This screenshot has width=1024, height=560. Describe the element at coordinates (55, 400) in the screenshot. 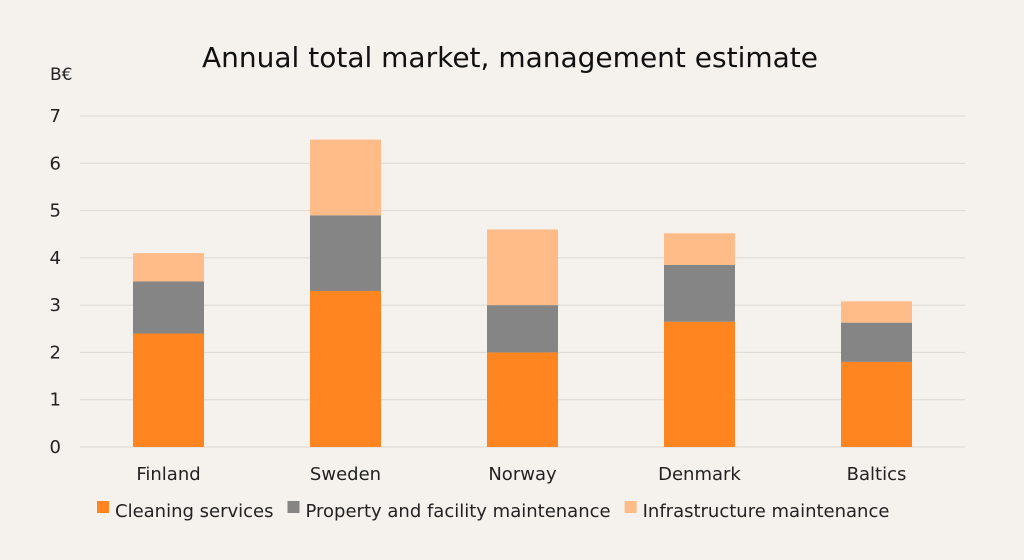

I see `y-tick-label: 1` at that location.